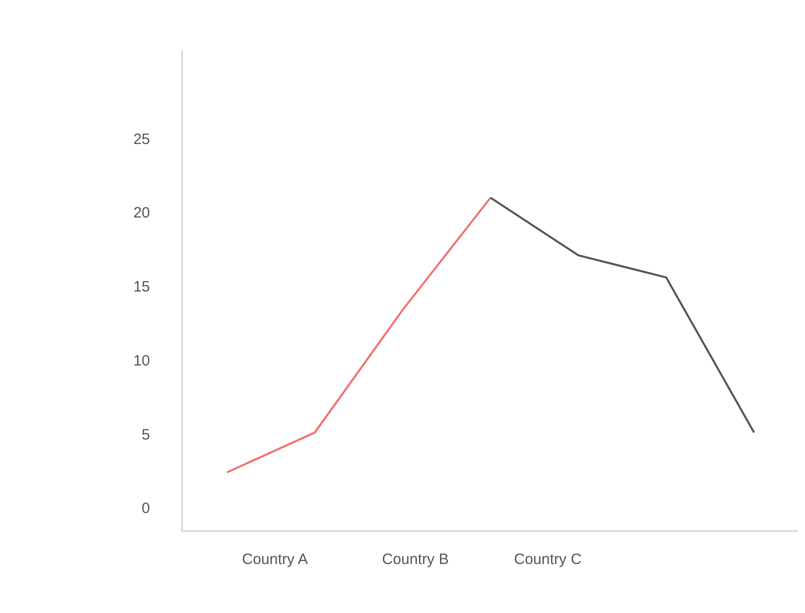  I want to click on y-tick-label: 0, so click(146, 509).